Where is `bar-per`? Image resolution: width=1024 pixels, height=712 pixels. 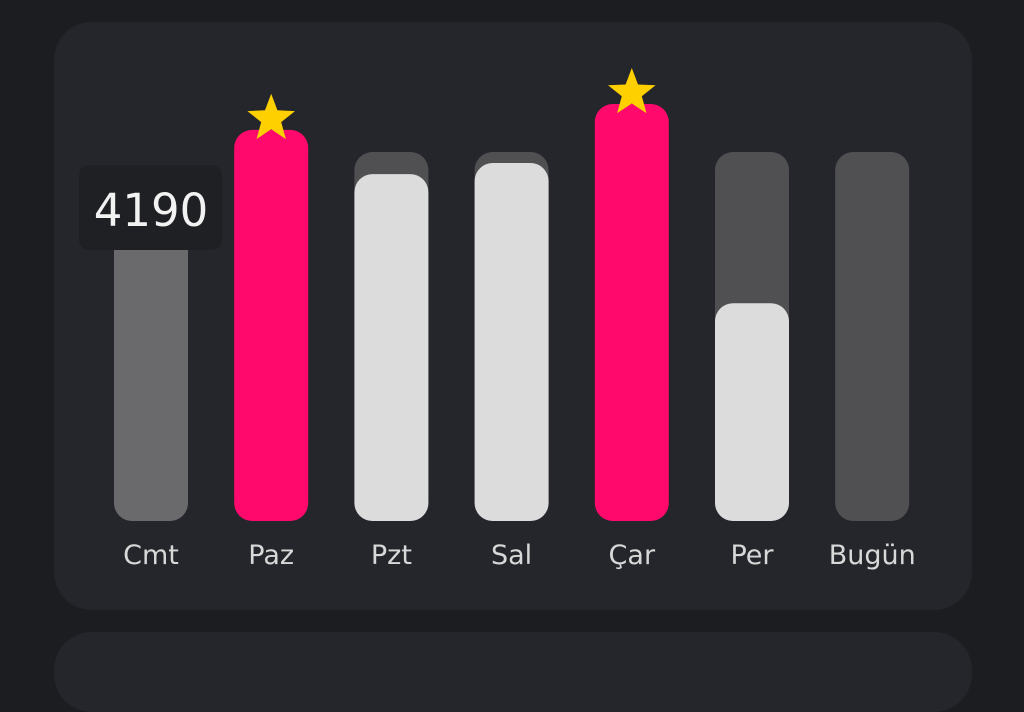
bar-per is located at coordinates (752, 412).